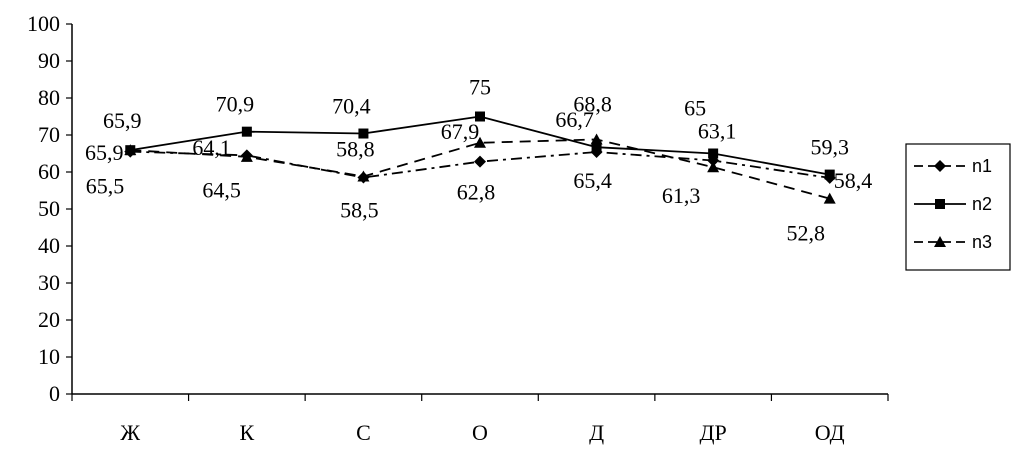 This screenshot has width=1020, height=452. I want to click on x-tick-label: К, so click(247, 432).